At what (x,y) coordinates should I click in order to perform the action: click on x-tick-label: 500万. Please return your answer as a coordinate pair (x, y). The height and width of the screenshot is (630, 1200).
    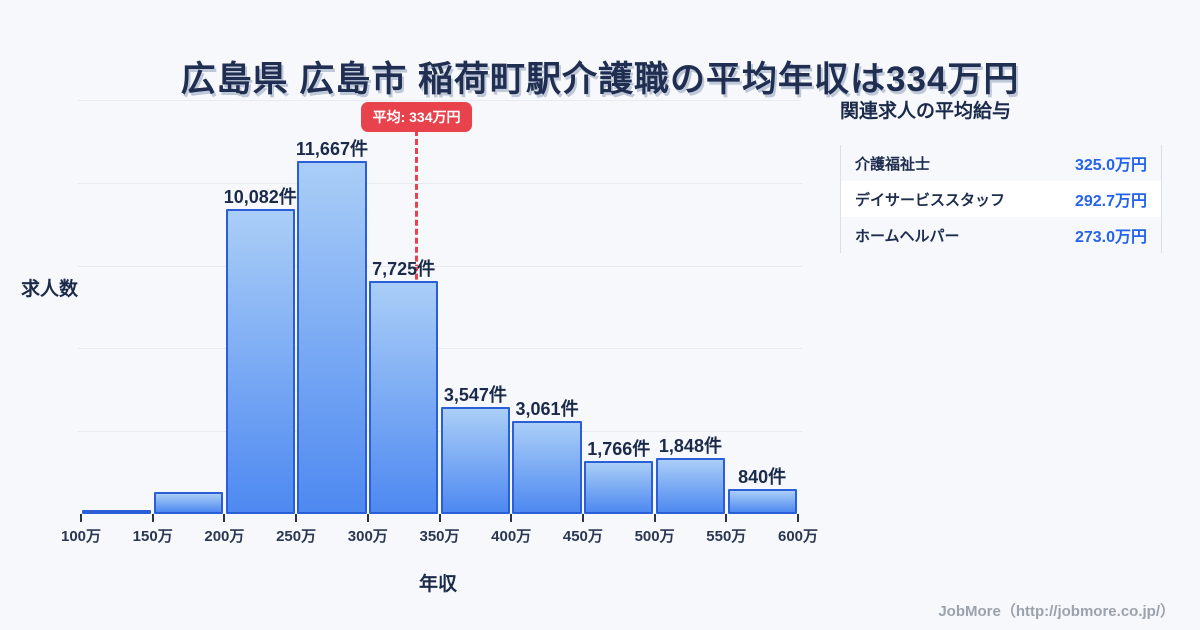
    Looking at the image, I should click on (654, 536).